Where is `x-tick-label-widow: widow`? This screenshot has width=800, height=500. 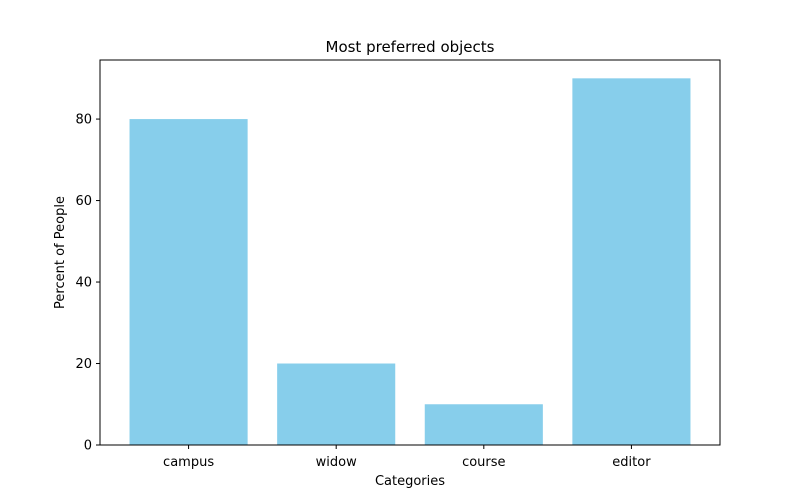
x-tick-label-widow: widow is located at coordinates (336, 462).